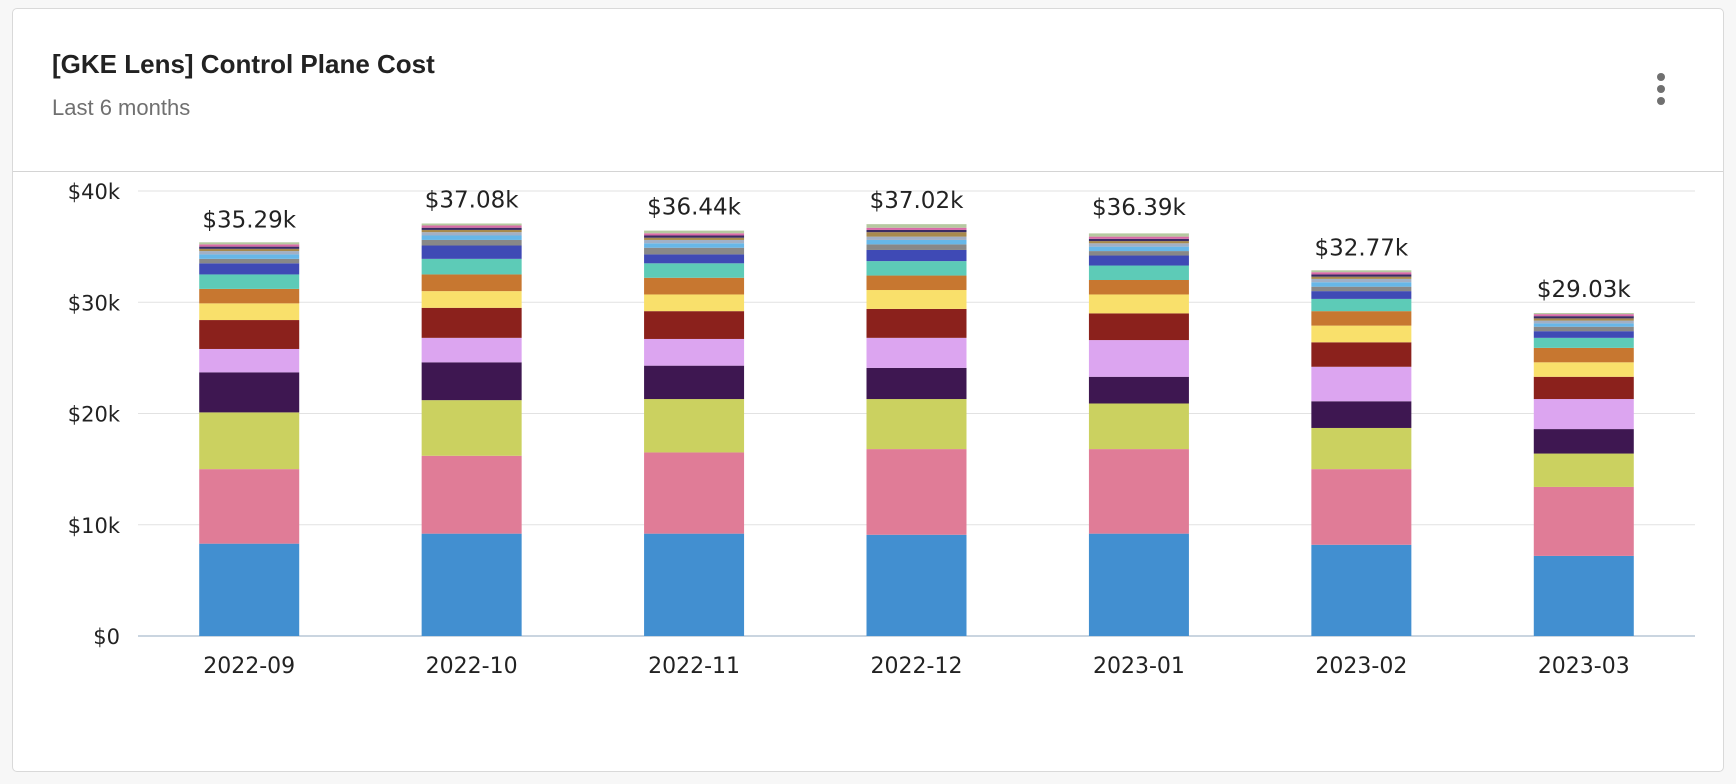  Describe the element at coordinates (472, 200) in the screenshot. I see `bar-total-label: $37.08k` at that location.